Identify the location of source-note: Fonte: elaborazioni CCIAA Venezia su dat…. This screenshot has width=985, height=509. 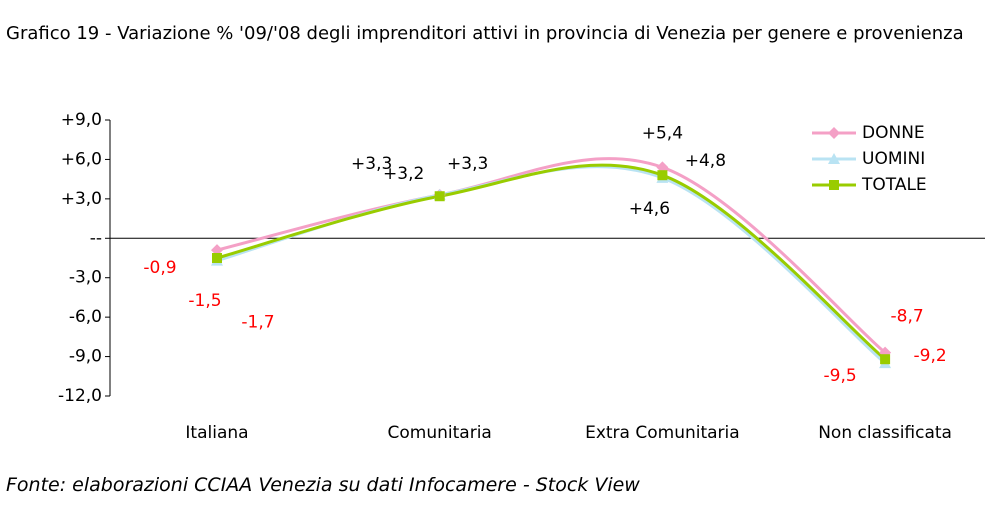
(323, 485).